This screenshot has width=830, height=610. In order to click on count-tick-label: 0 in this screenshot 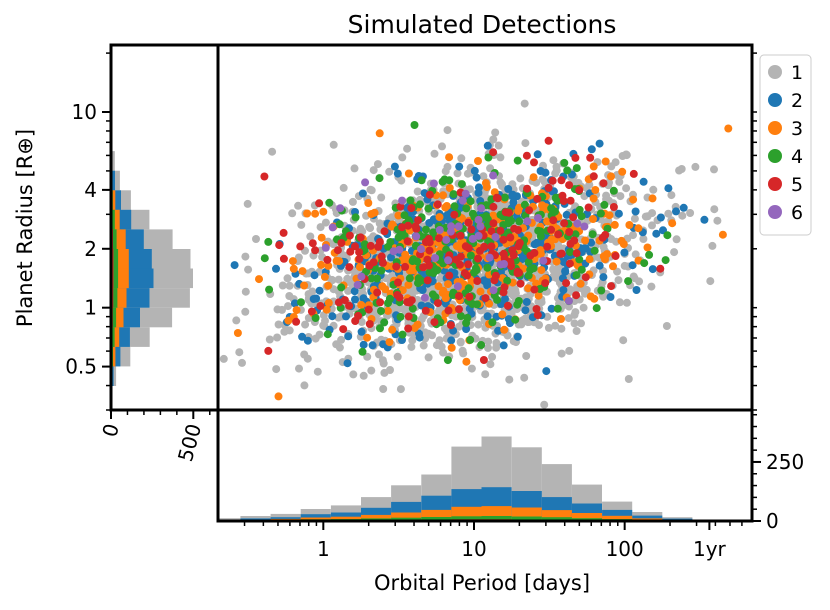, I will do `click(772, 521)`.